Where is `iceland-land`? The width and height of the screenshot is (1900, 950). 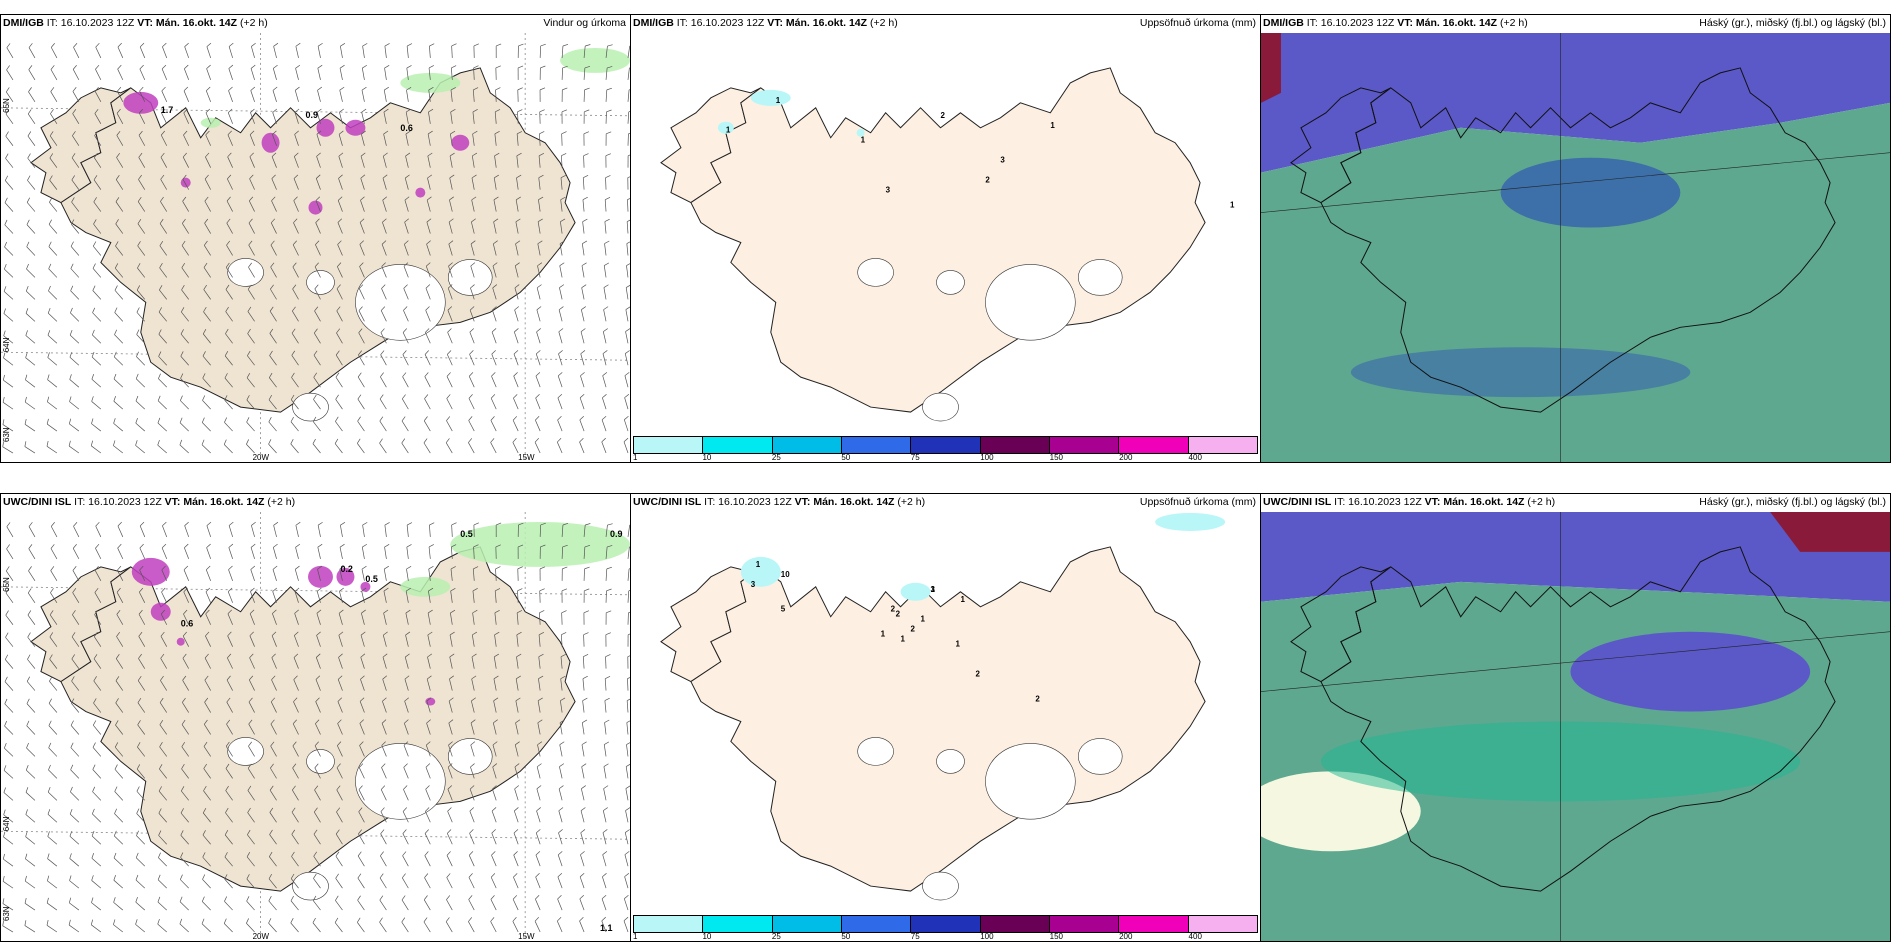 iceland-land is located at coordinates (948, 719).